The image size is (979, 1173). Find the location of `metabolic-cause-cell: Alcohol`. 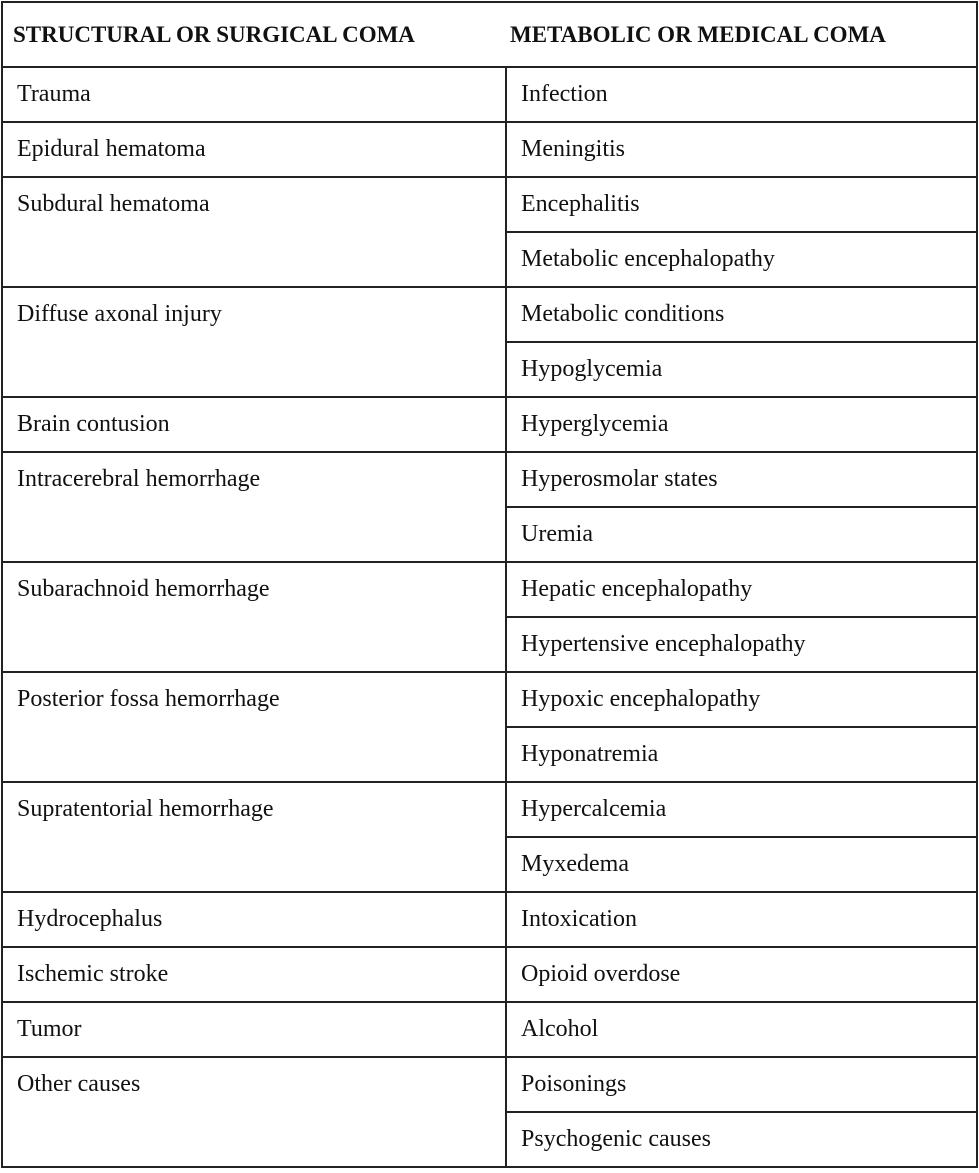

metabolic-cause-cell: Alcohol is located at coordinates (741, 1029).